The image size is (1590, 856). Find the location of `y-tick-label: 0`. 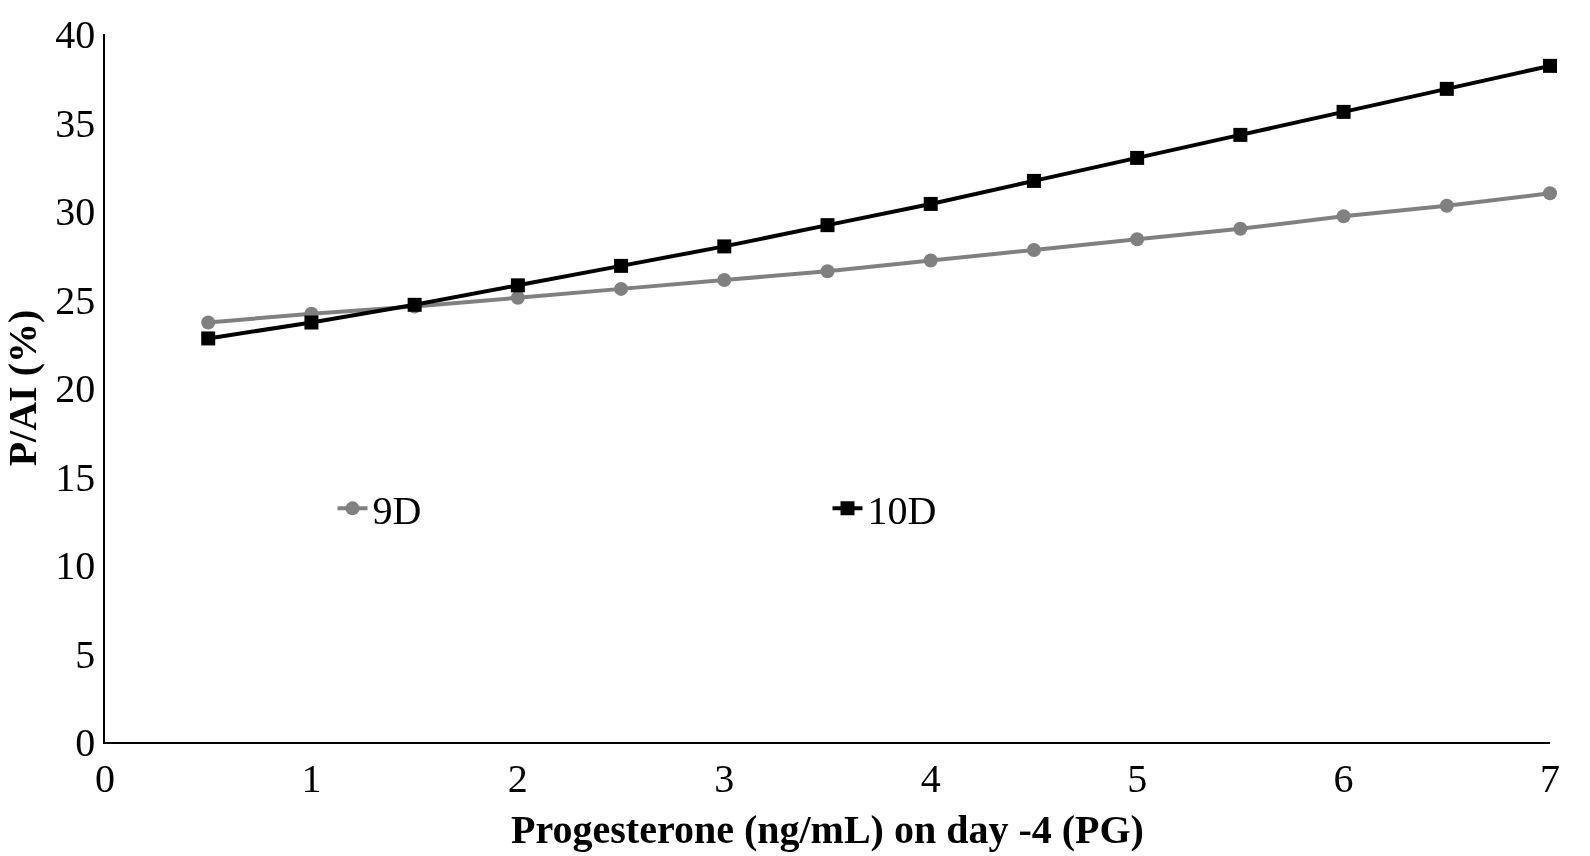

y-tick-label: 0 is located at coordinates (85, 742).